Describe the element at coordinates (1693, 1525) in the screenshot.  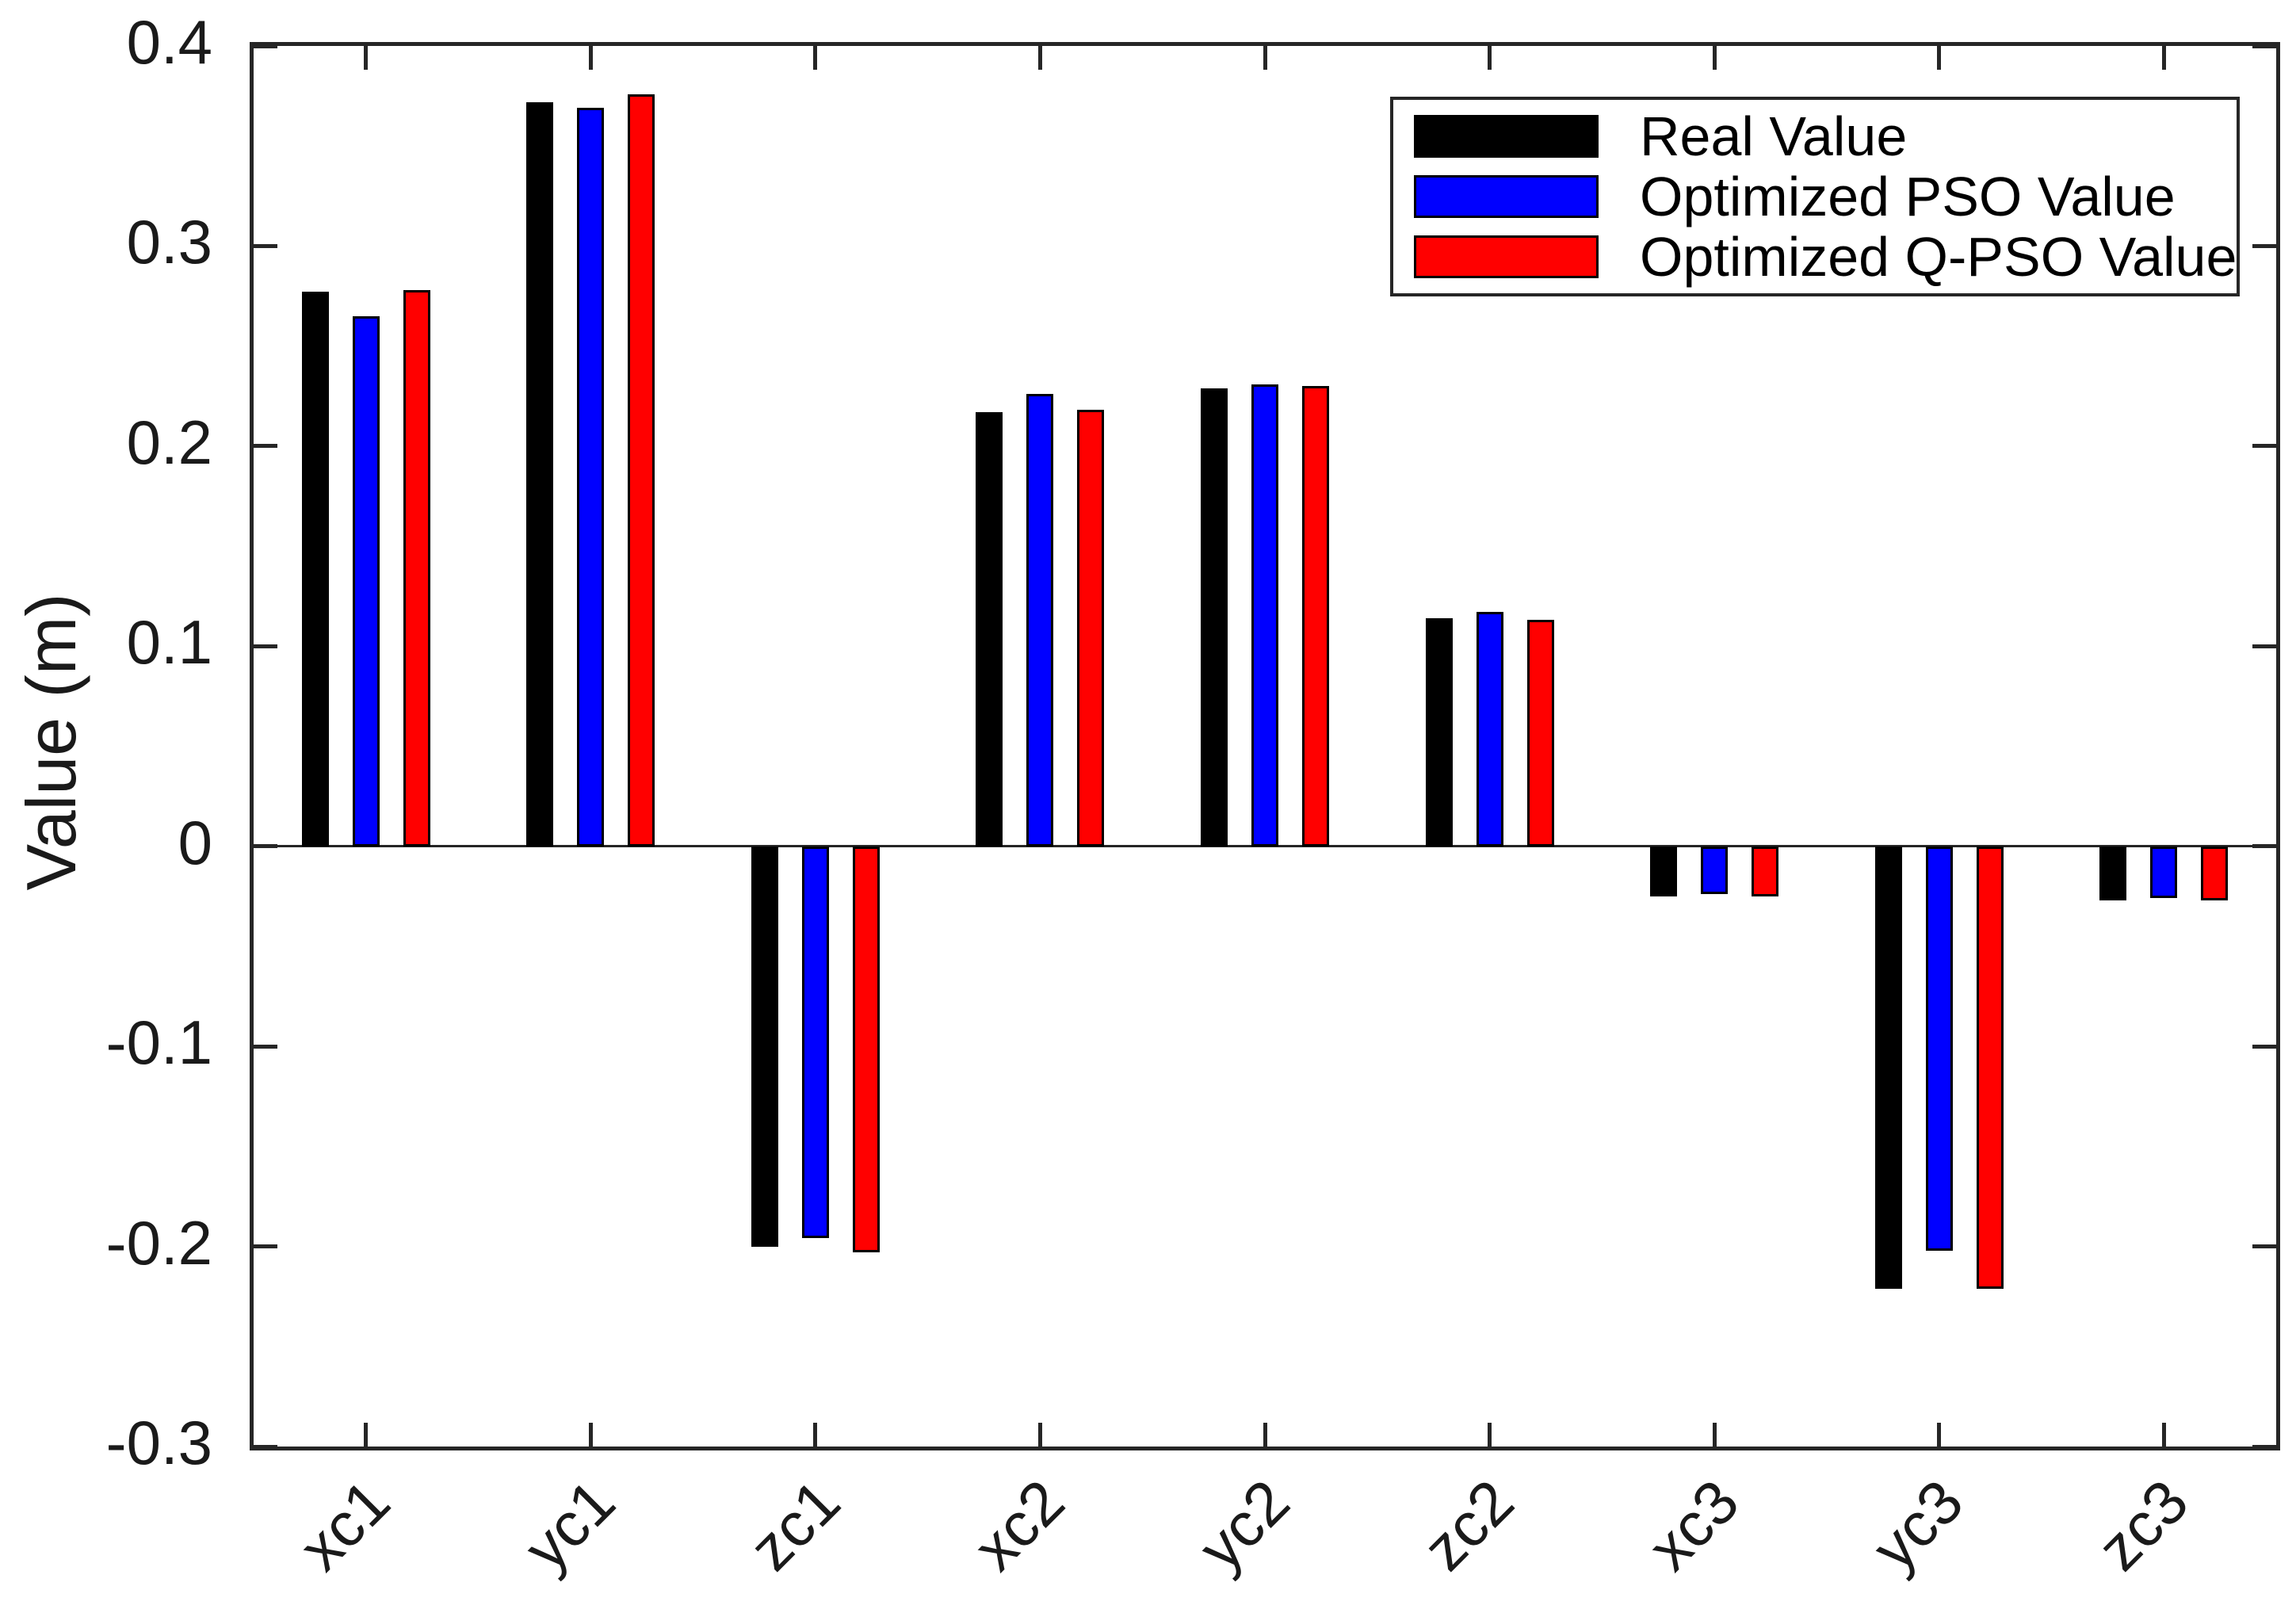
I see `x-tick-label-xc3: xc3` at that location.